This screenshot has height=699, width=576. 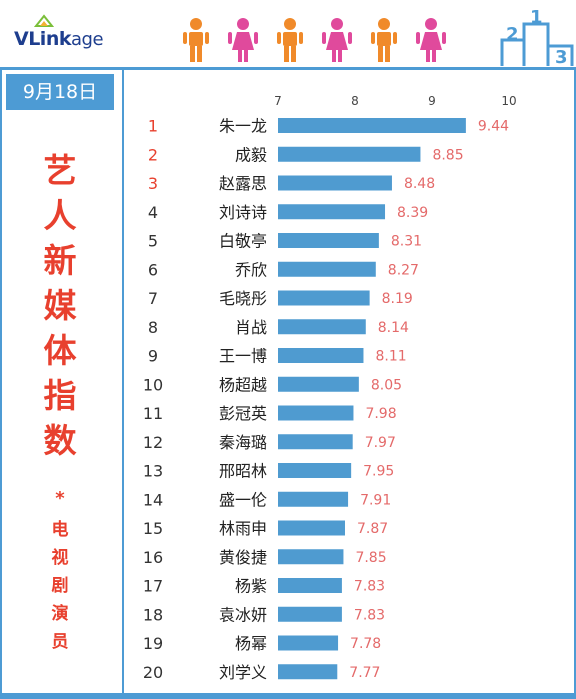 What do you see at coordinates (153, 269) in the screenshot?
I see `rank-number: 6` at bounding box center [153, 269].